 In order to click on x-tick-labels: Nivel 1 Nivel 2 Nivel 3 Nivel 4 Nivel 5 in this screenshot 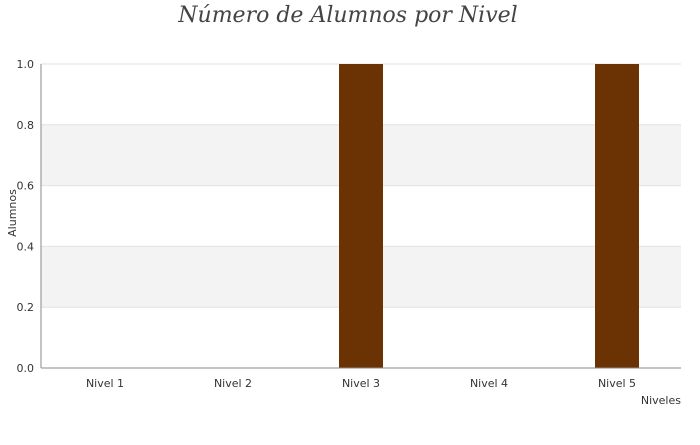, I will do `click(361, 383)`.